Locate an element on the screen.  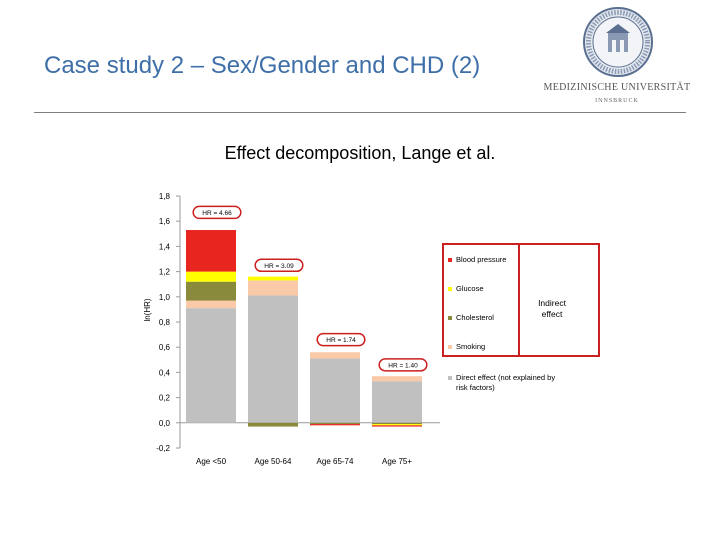
y-tick-label: 1,2 is located at coordinates (165, 272).